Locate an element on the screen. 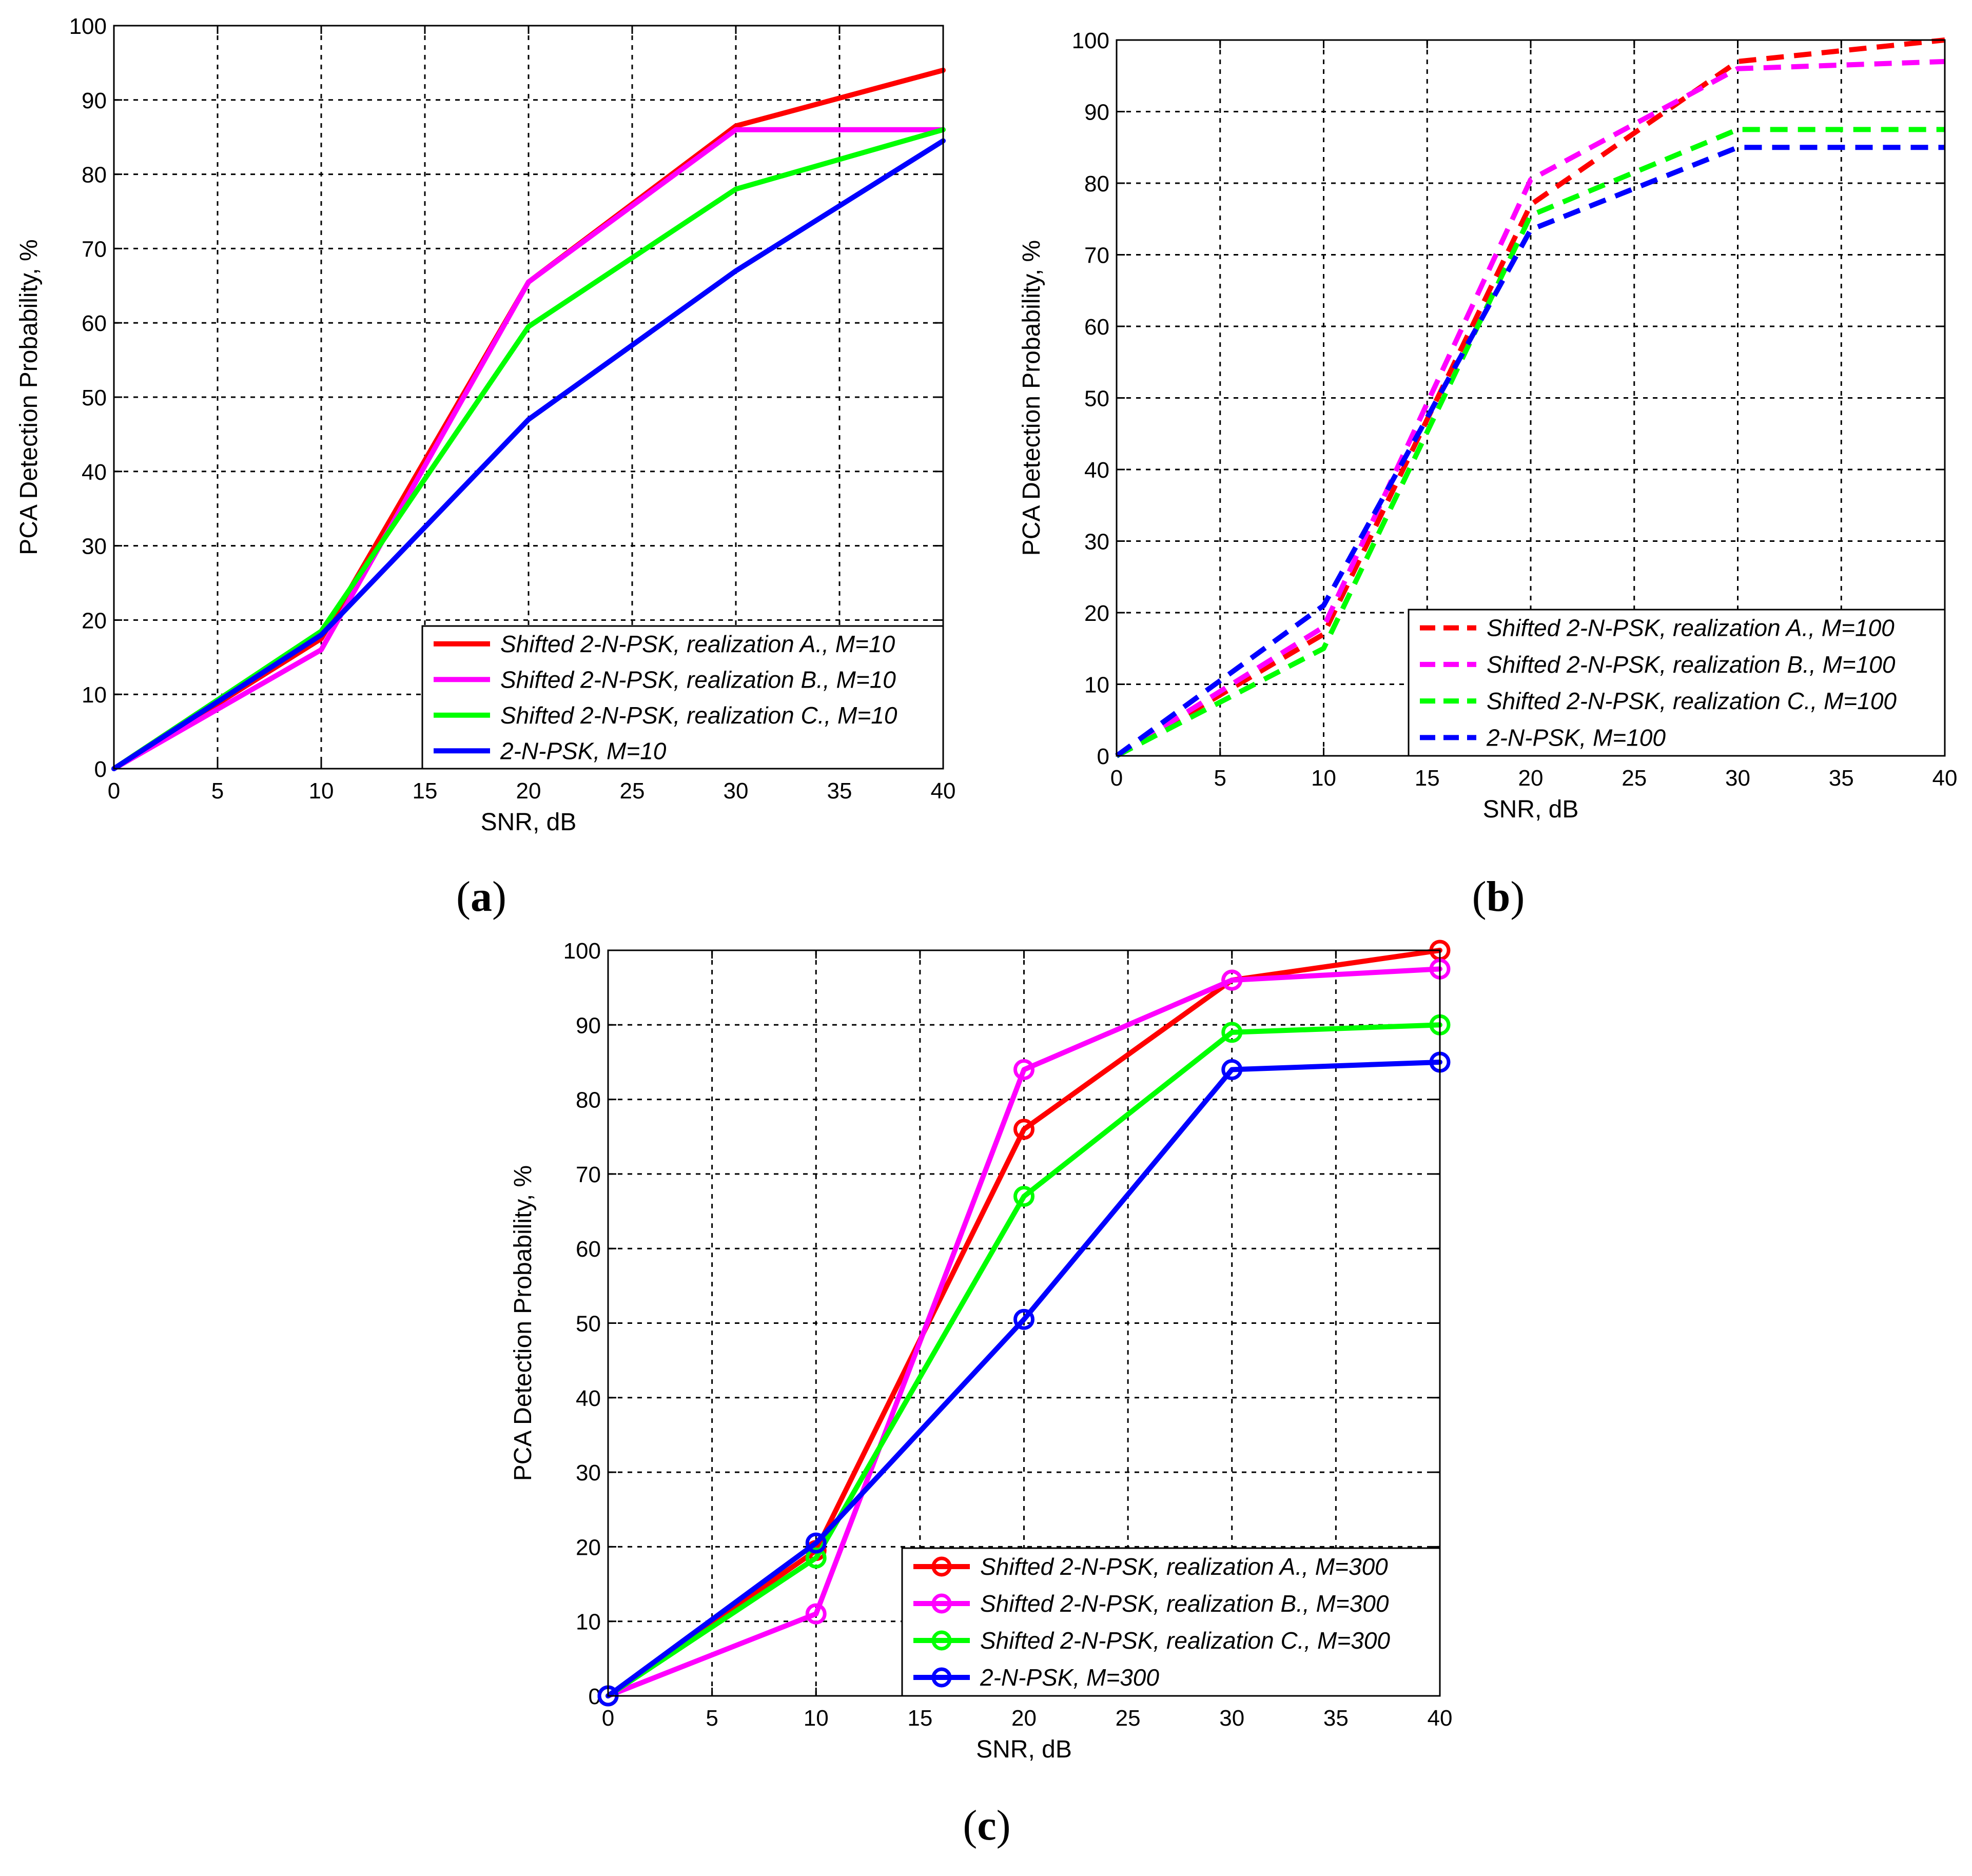 The width and height of the screenshot is (1972, 1876). panel-b-y-axis-label: PCA Detection Probability, % is located at coordinates (1031, 398).